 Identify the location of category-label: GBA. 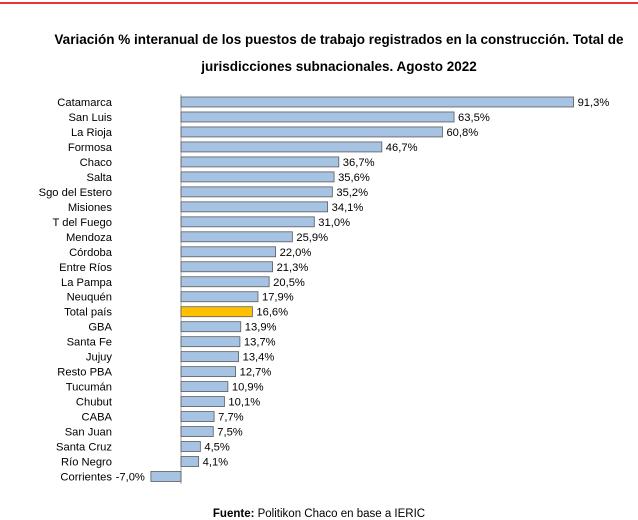
(100, 328).